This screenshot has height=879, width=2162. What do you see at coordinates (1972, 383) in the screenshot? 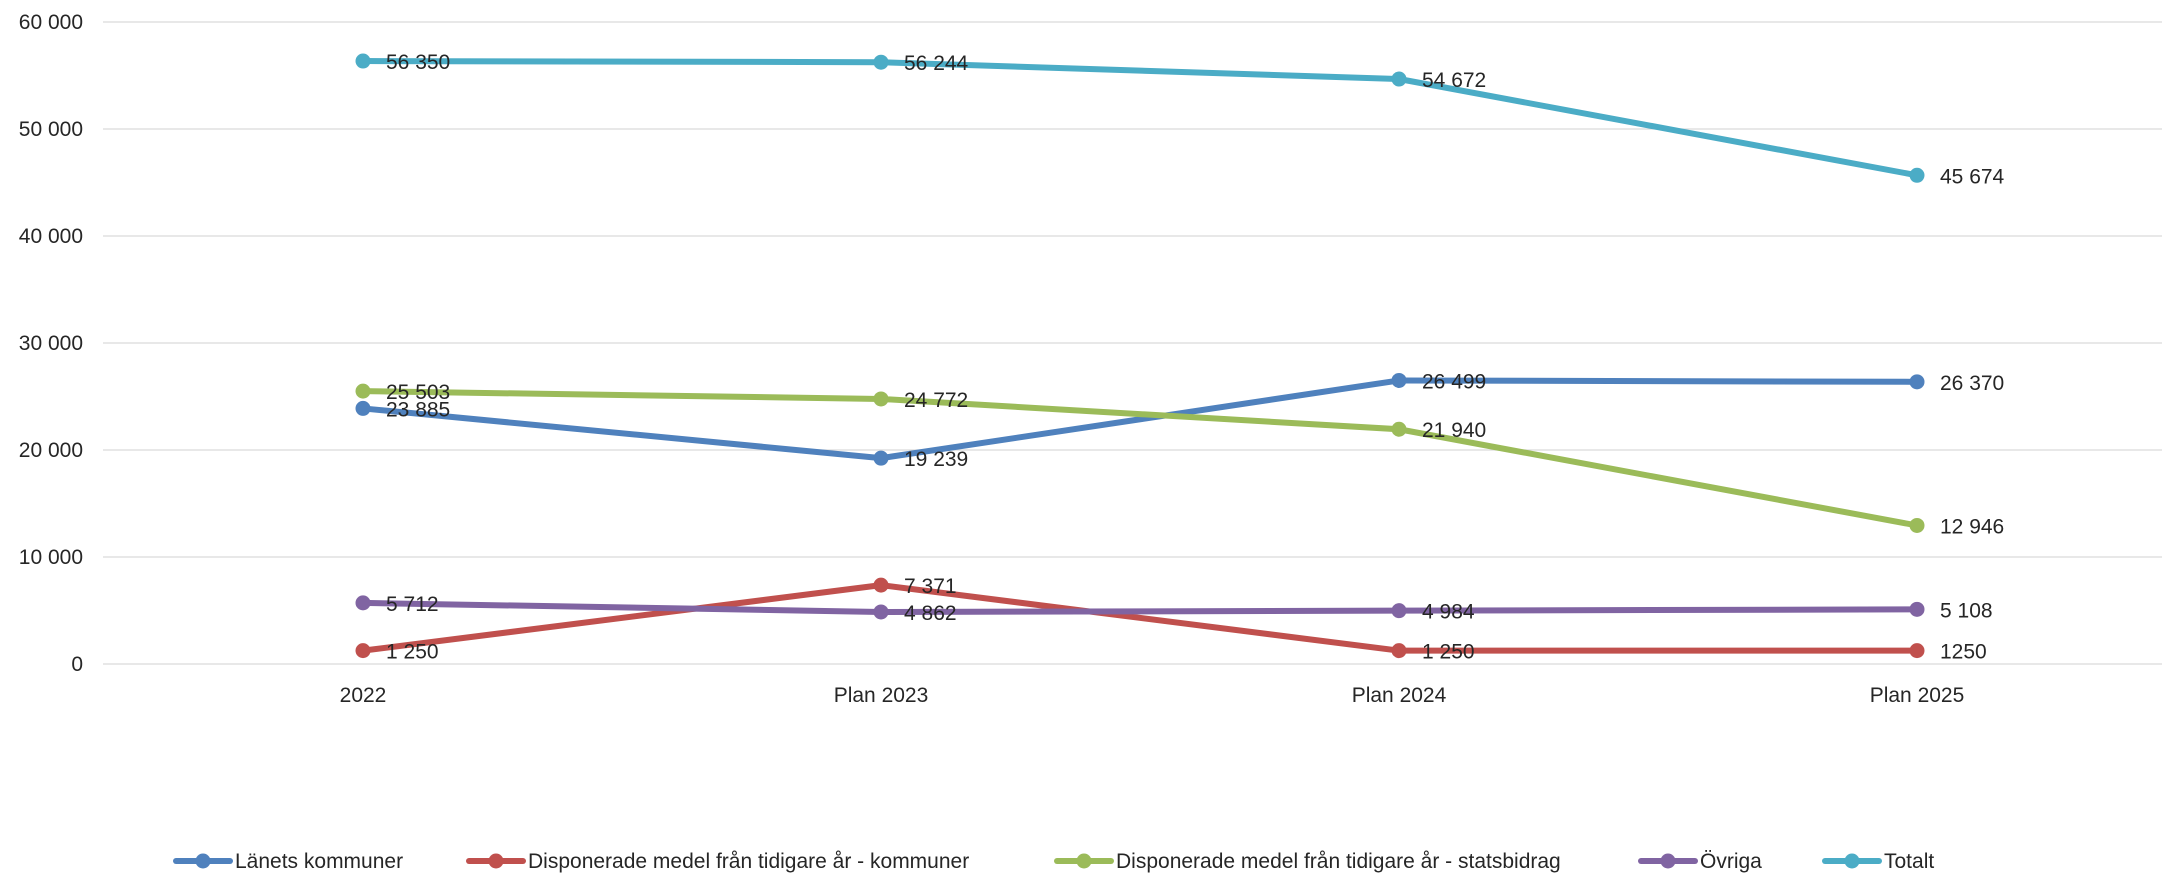
I see `data-label: 26 370` at bounding box center [1972, 383].